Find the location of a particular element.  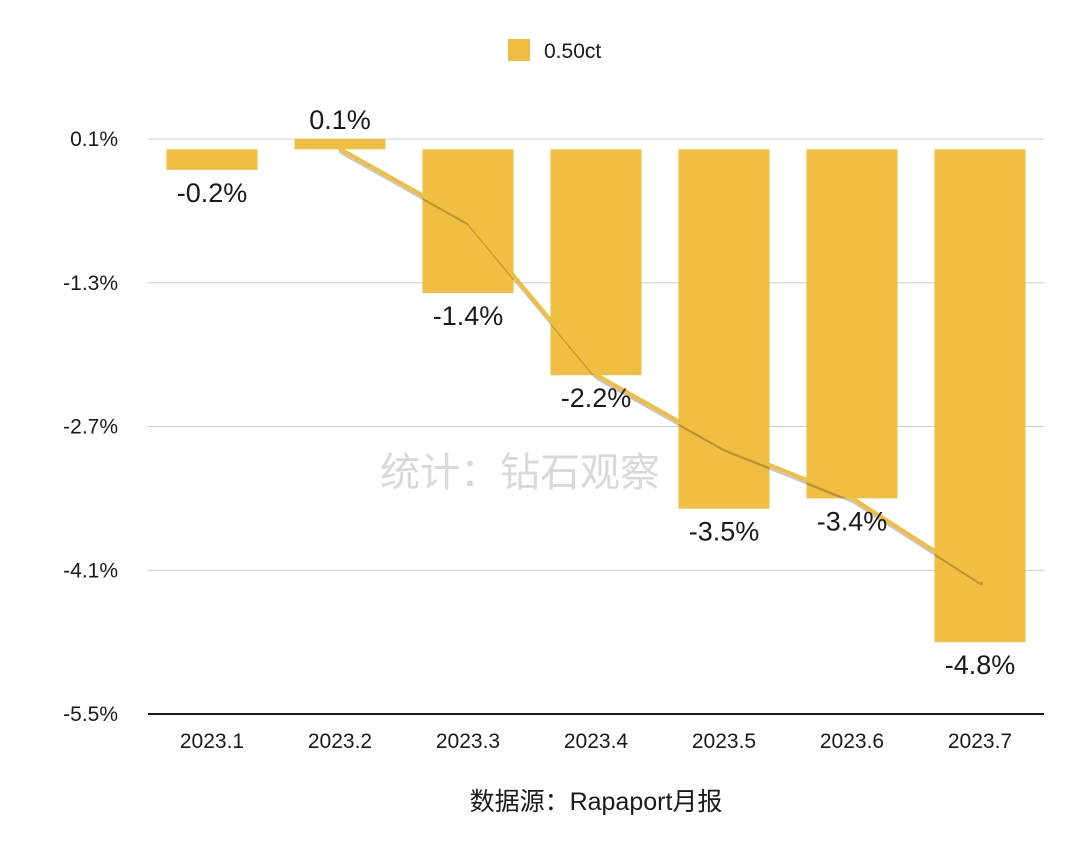

x-tick-label: 2023.7 is located at coordinates (980, 741).